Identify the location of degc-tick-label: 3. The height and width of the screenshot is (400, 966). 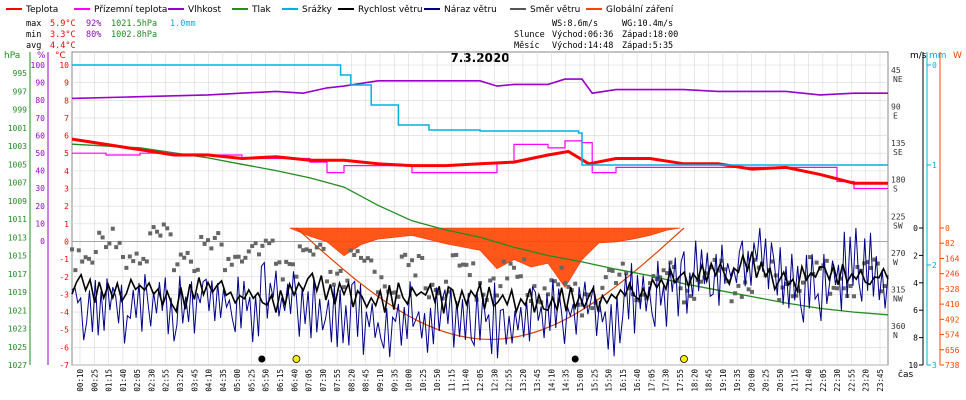
(66, 189).